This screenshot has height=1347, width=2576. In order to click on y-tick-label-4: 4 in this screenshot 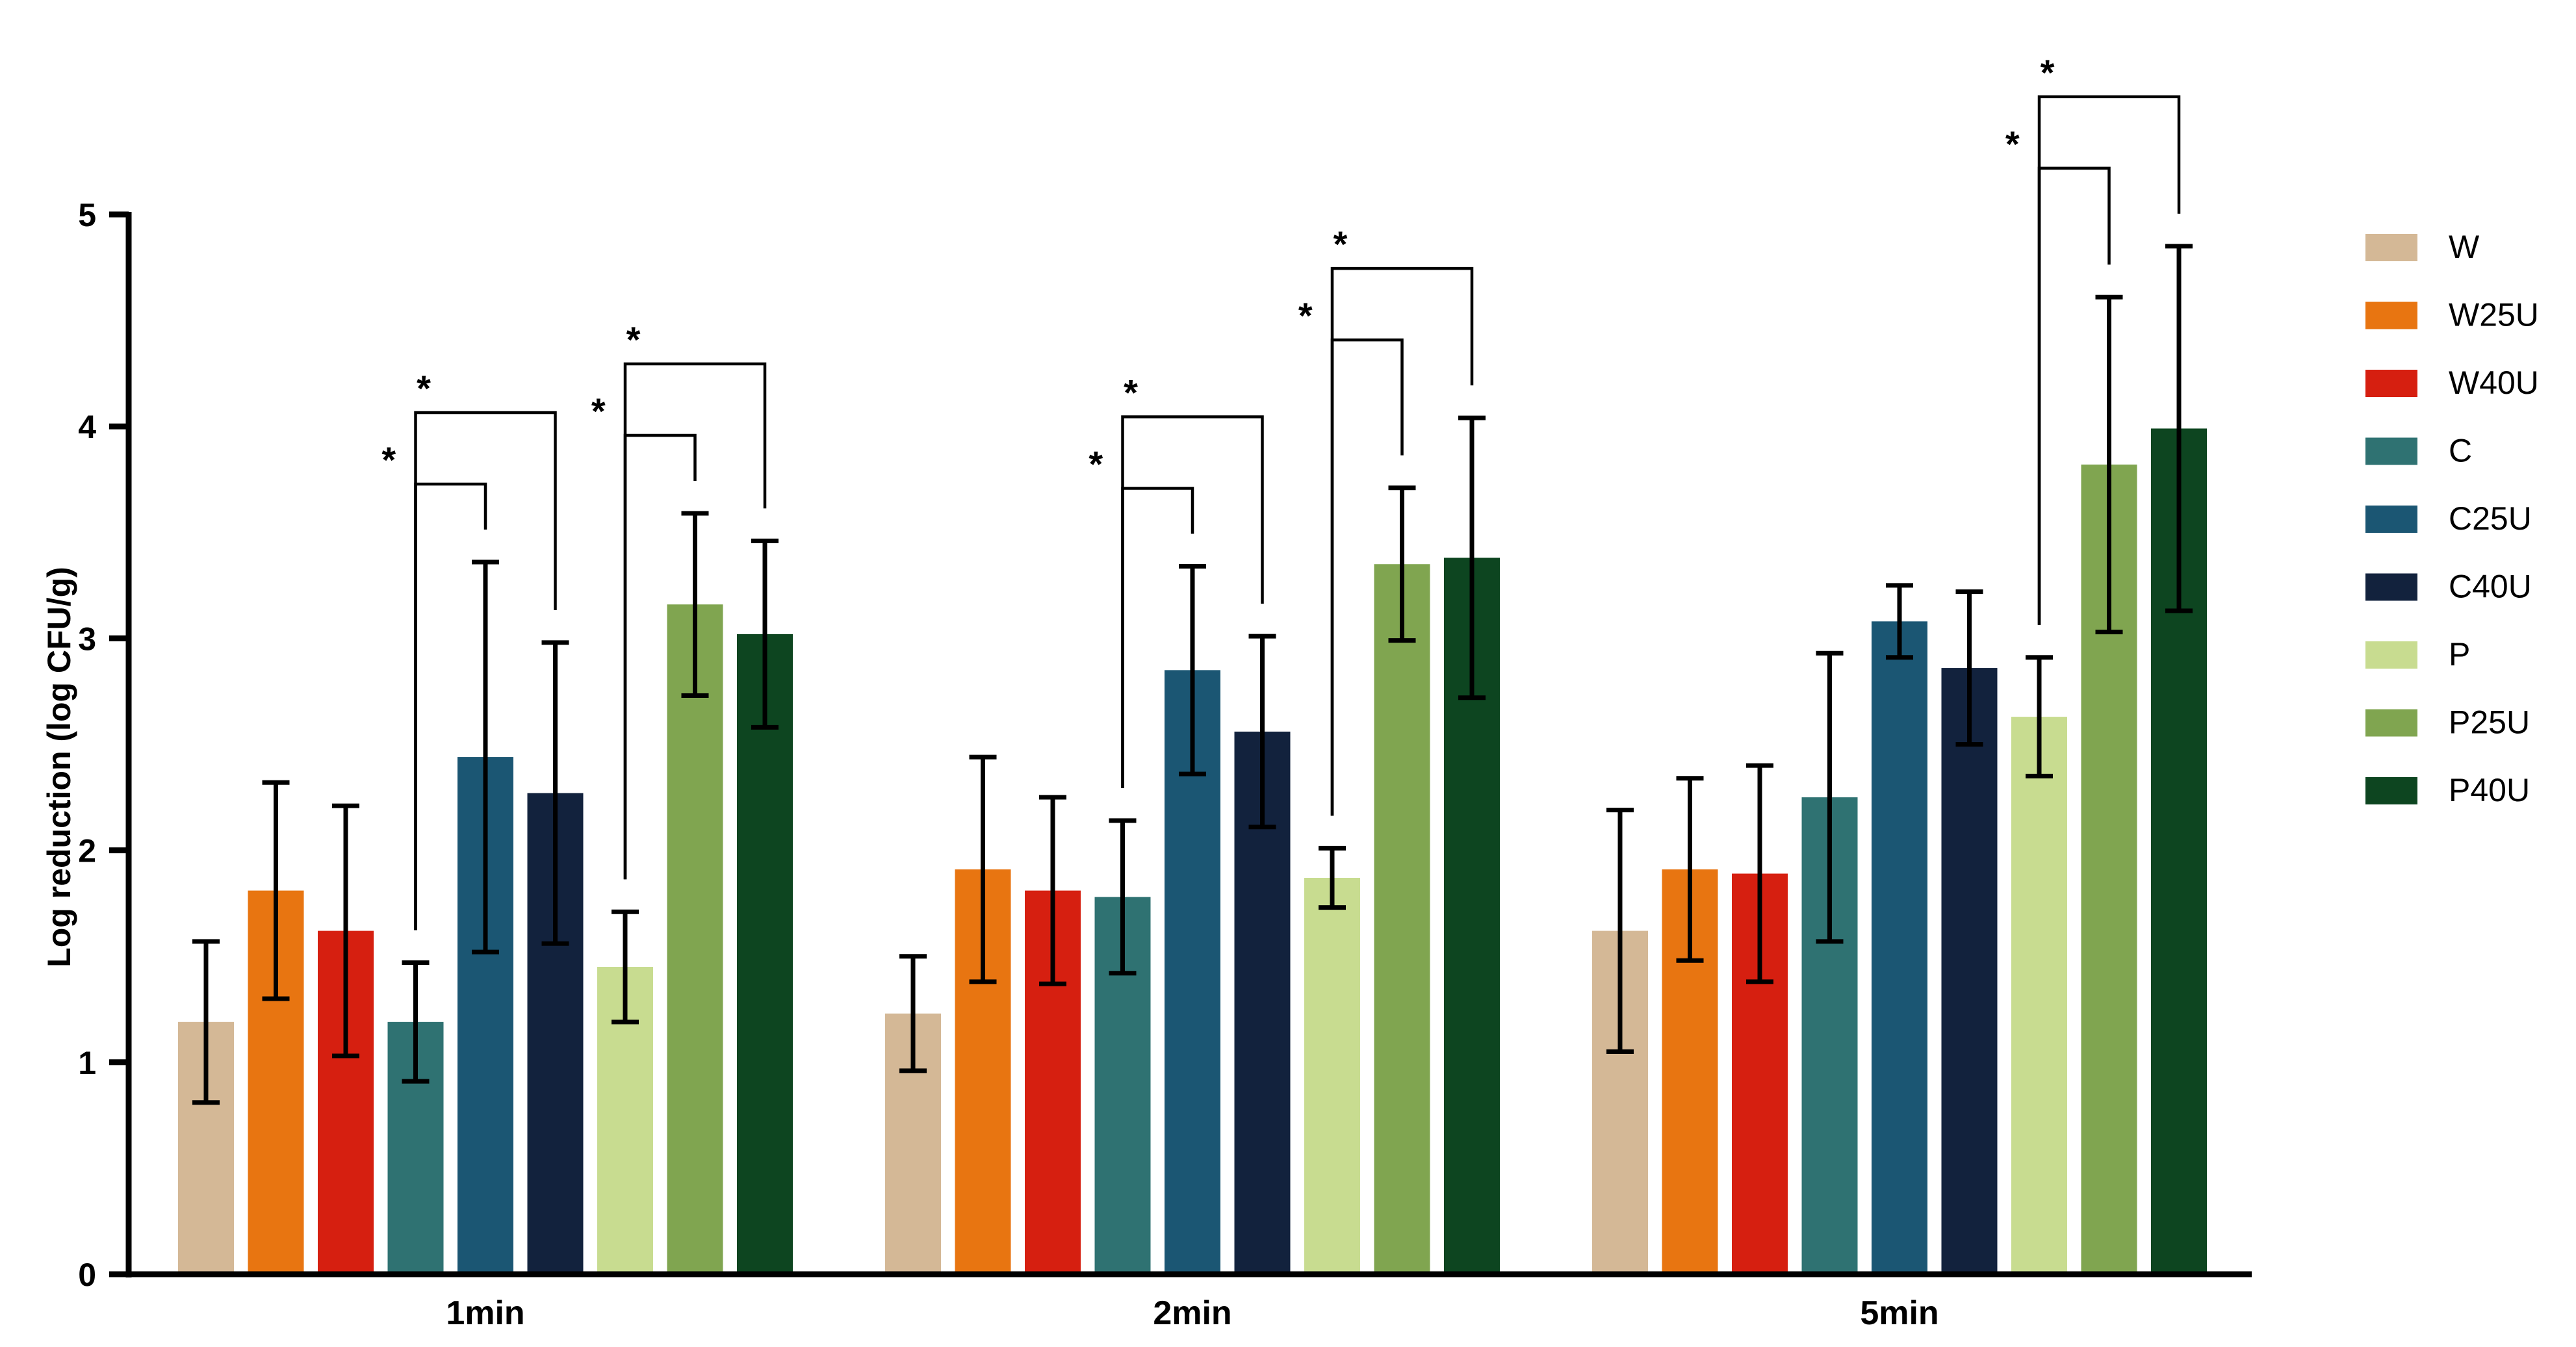, I will do `click(87, 427)`.